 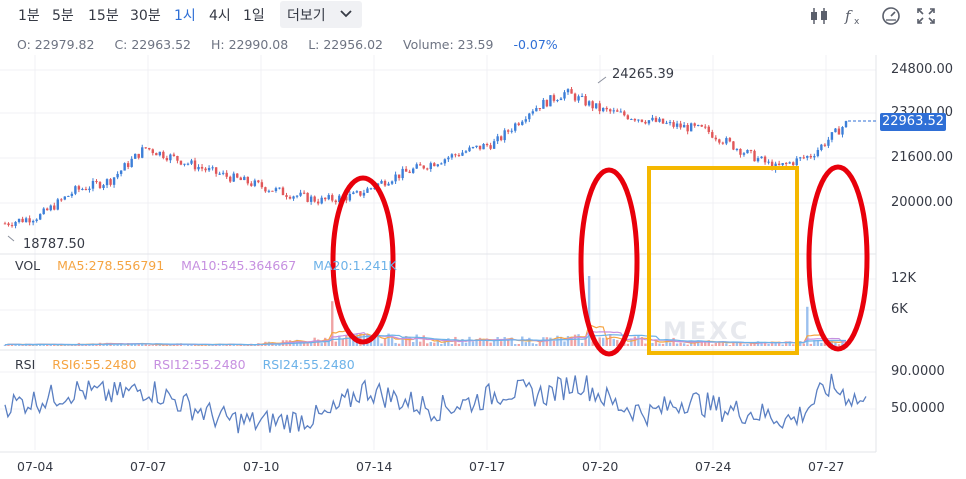 What do you see at coordinates (713, 466) in the screenshot?
I see `time-tick: 07-24` at bounding box center [713, 466].